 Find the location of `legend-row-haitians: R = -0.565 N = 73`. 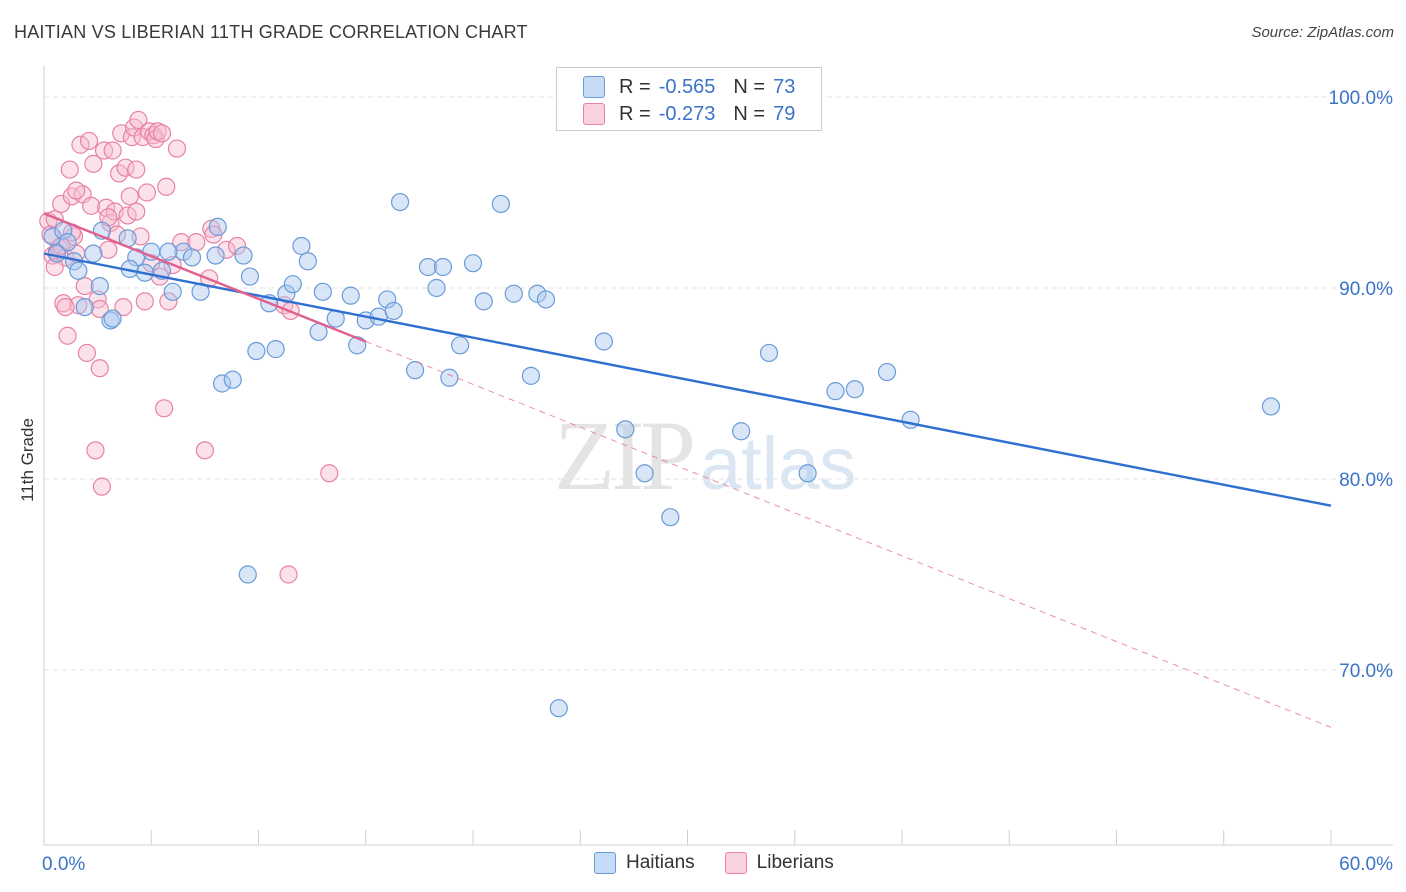

legend-row-haitians: R = -0.565 N = 73 is located at coordinates (689, 87).